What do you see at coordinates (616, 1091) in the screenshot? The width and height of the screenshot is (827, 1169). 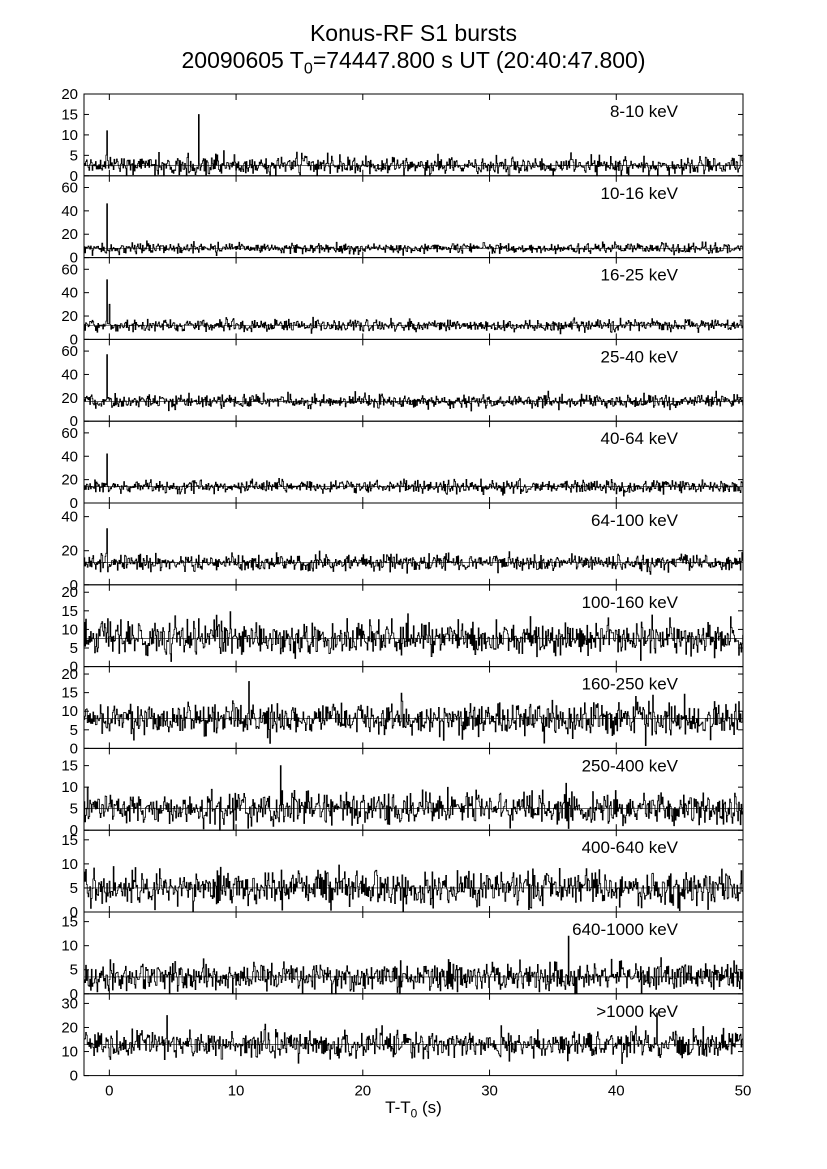 I see `x-tick-label: 40` at bounding box center [616, 1091].